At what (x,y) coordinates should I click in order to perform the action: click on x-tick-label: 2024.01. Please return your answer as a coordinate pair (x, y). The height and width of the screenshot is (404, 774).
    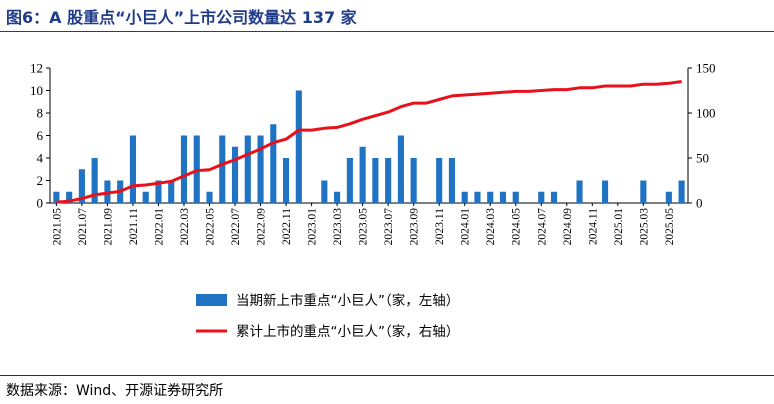
    Looking at the image, I should click on (466, 227).